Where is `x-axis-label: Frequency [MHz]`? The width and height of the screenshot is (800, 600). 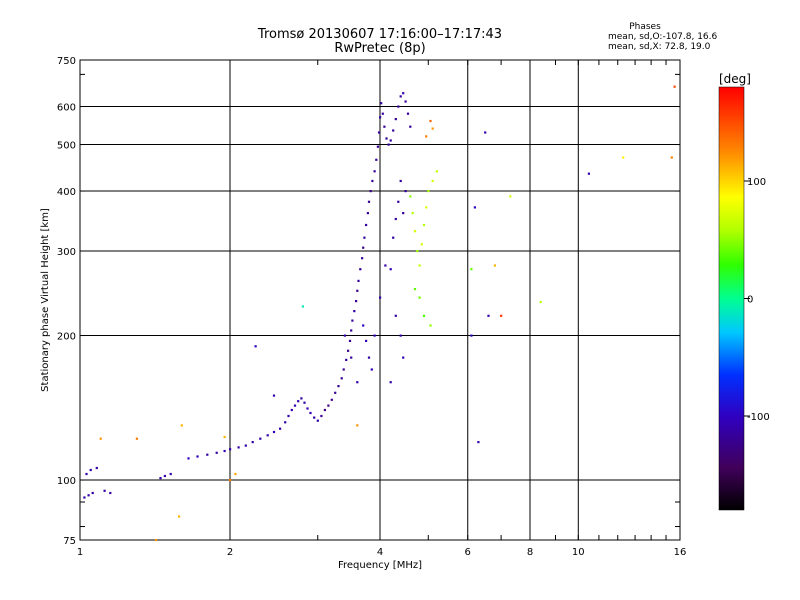
x-axis-label: Frequency [MHz] is located at coordinates (380, 565).